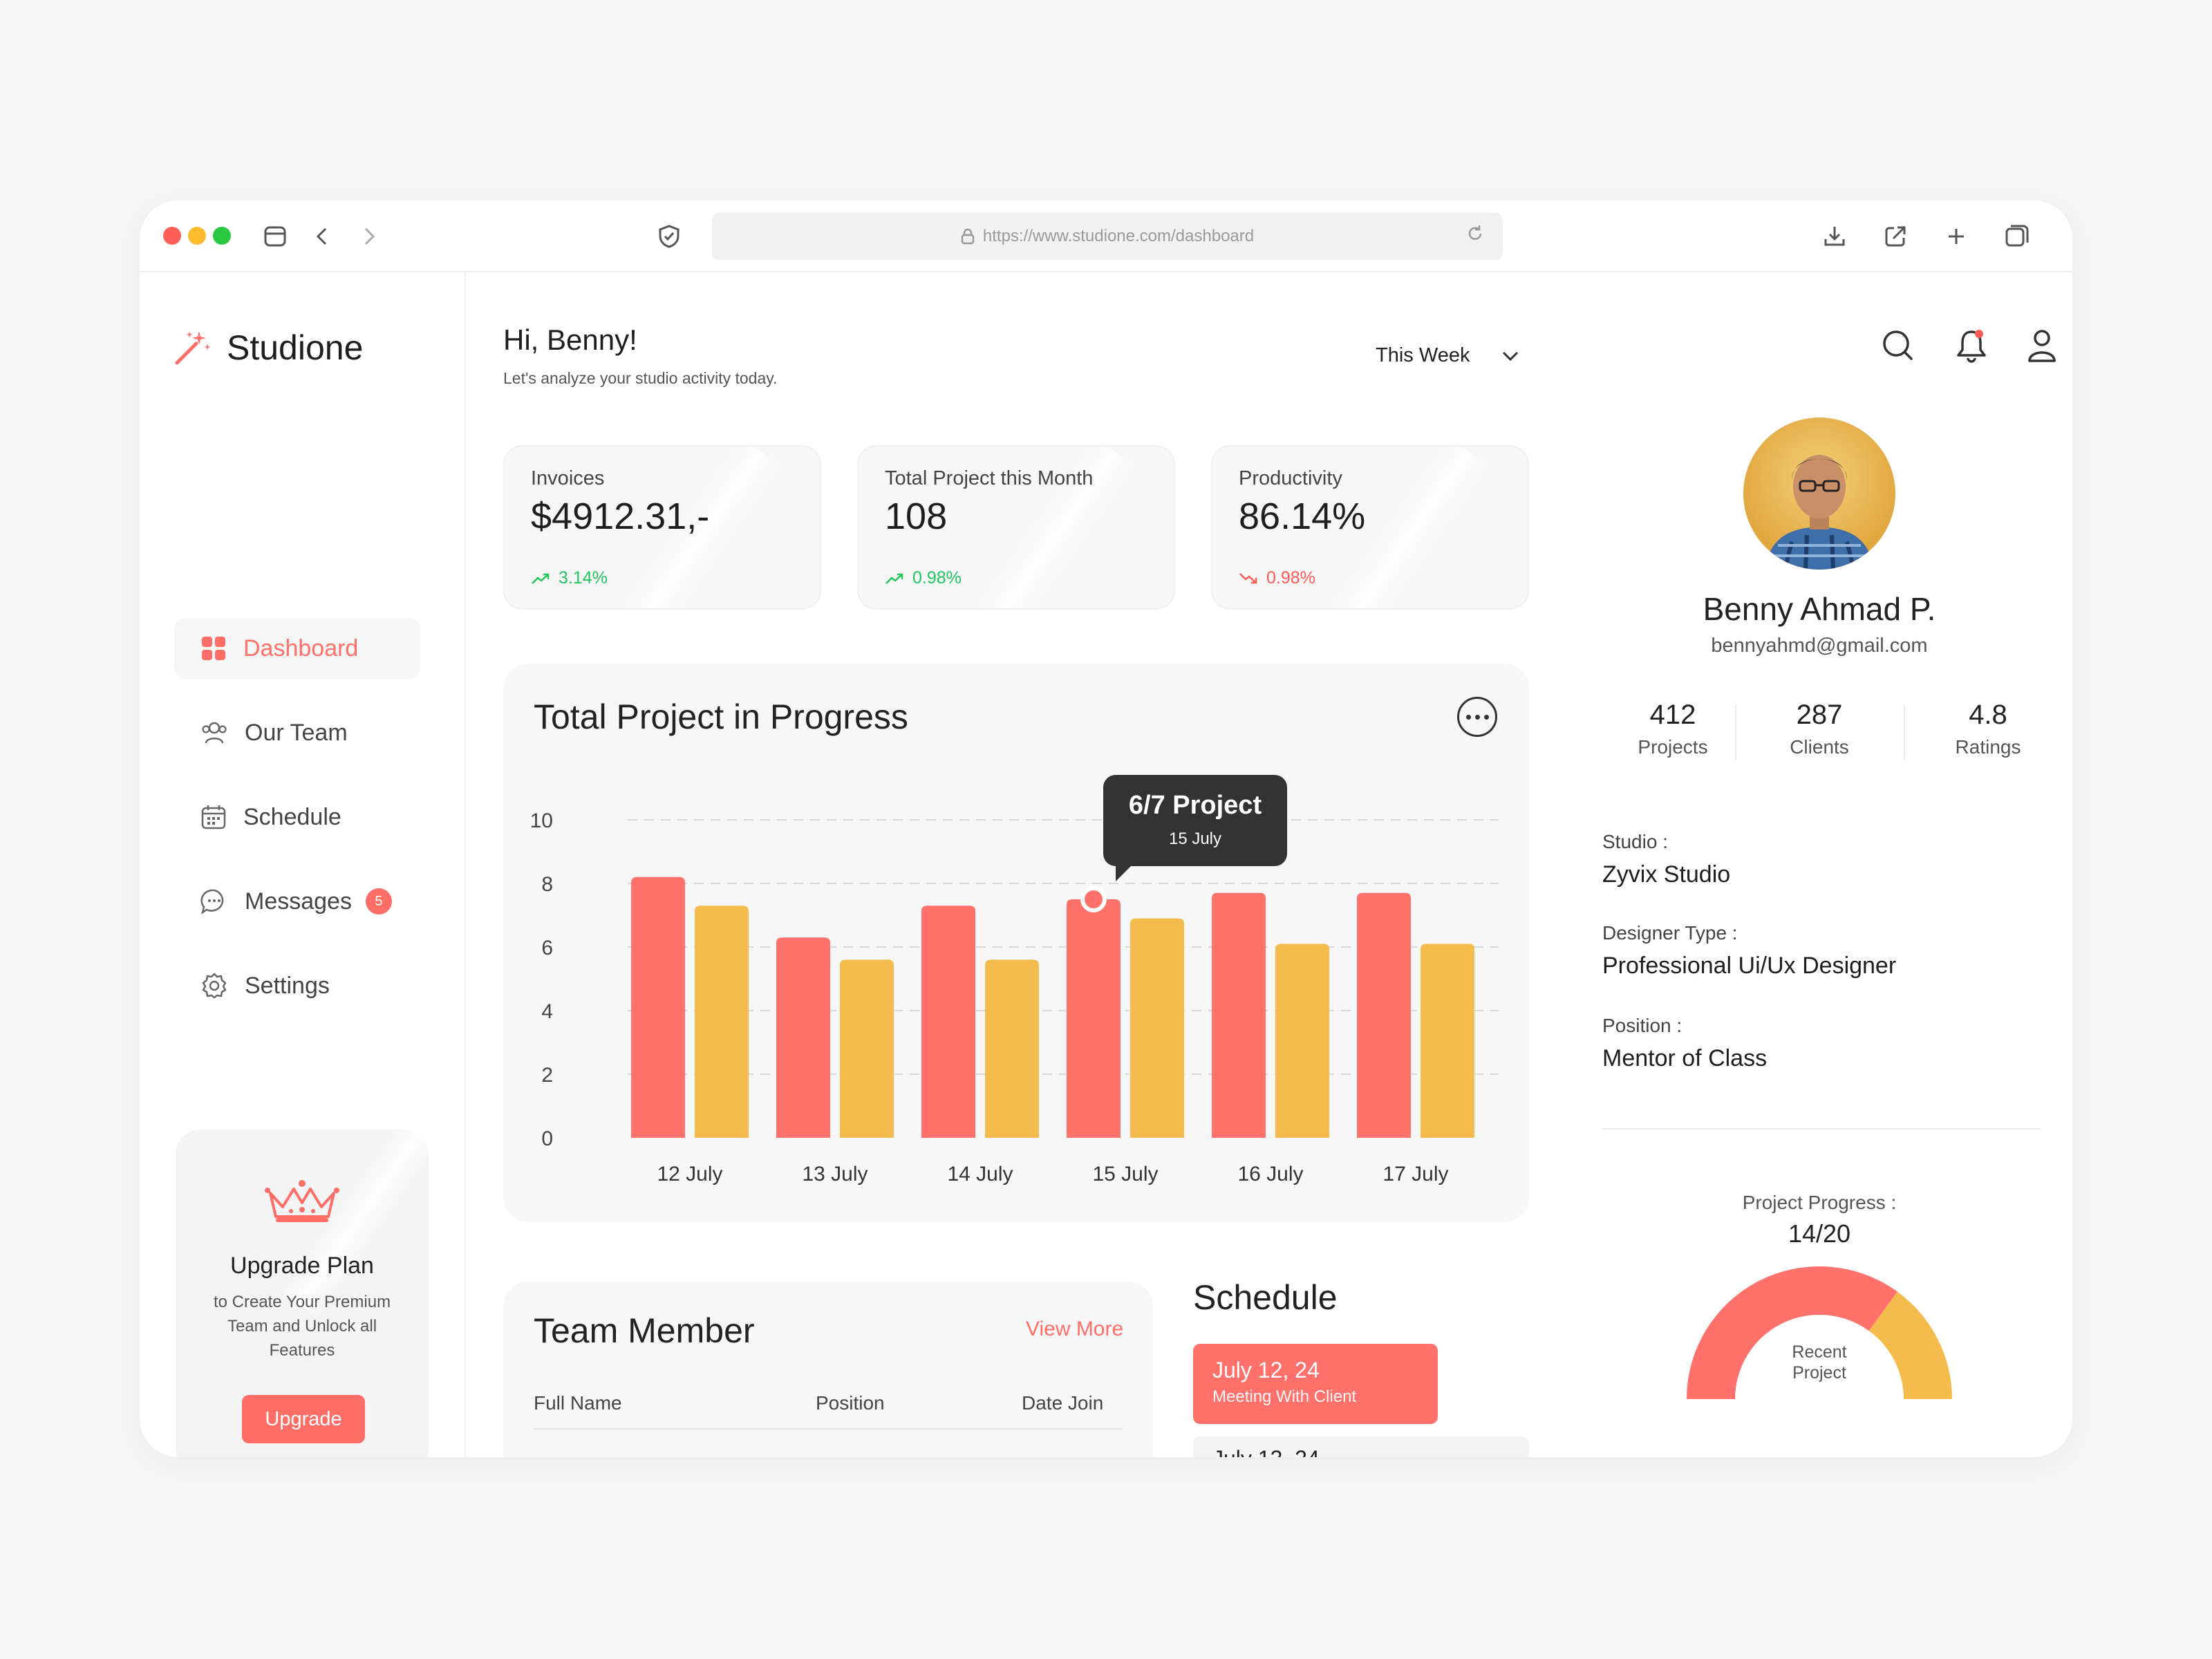 This screenshot has height=1659, width=2212. What do you see at coordinates (1821, 1129) in the screenshot?
I see `section-divider` at bounding box center [1821, 1129].